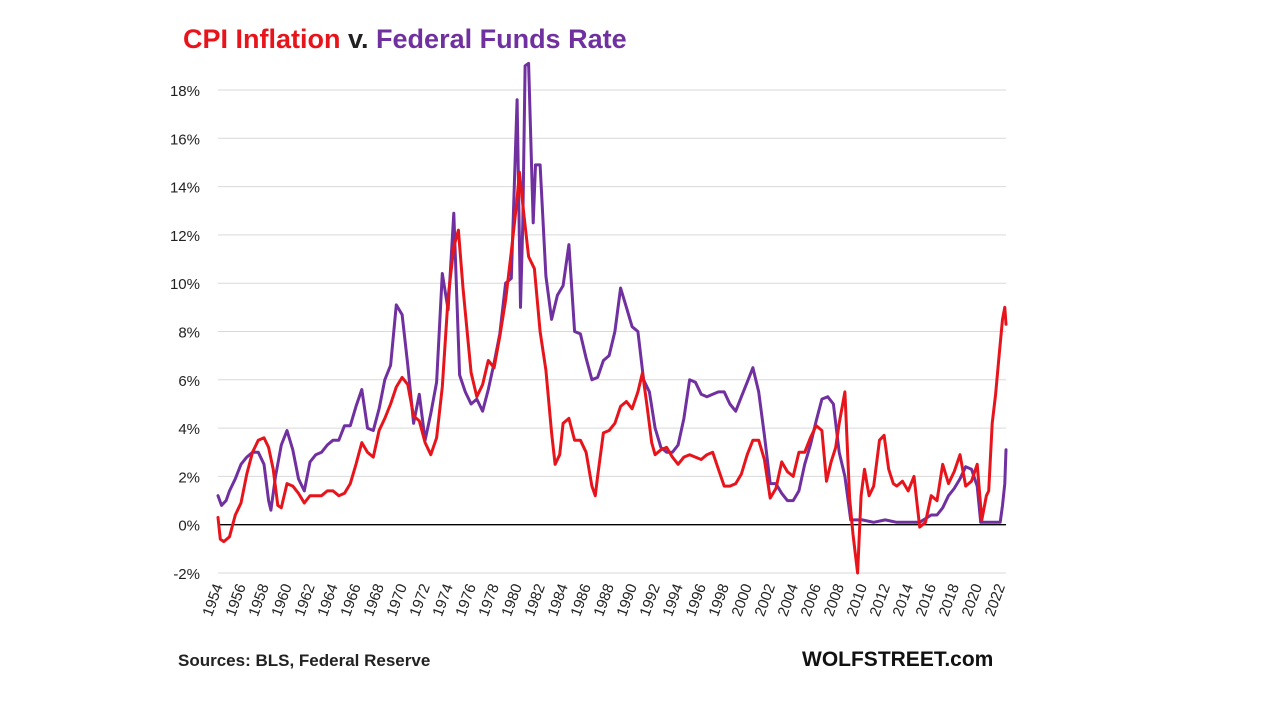 The width and height of the screenshot is (1280, 720). I want to click on y-tick-label: 10%, so click(185, 284).